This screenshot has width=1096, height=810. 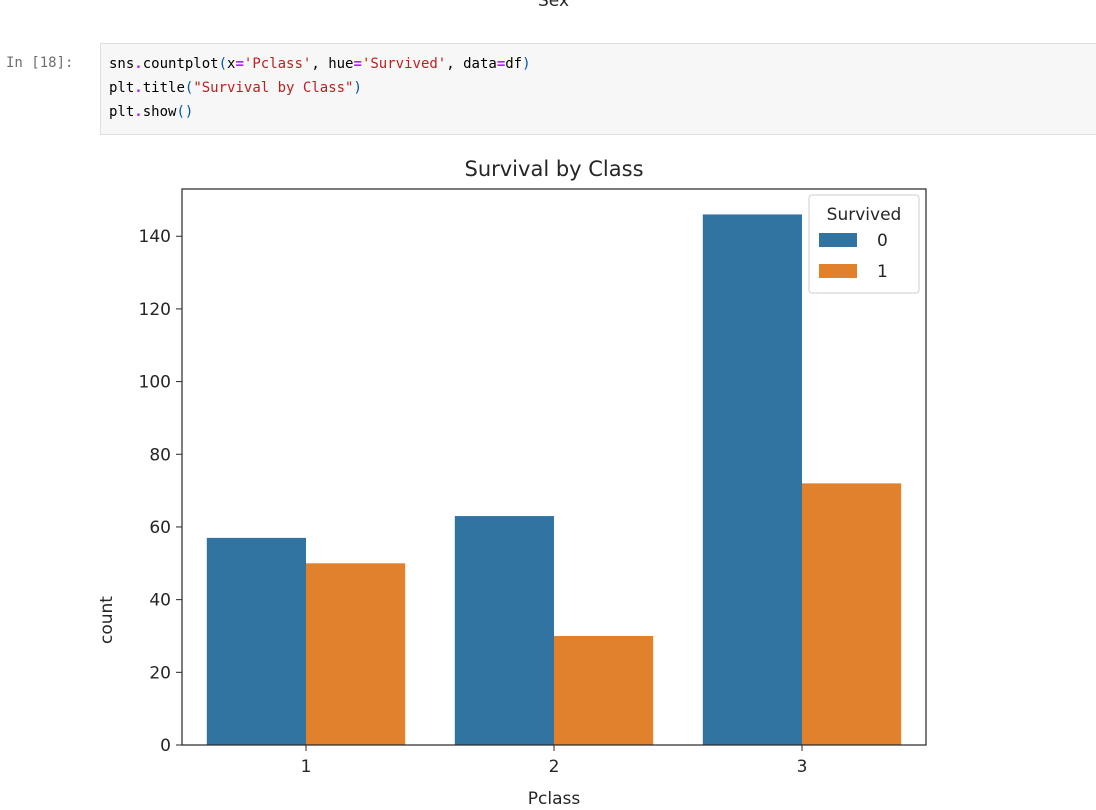 What do you see at coordinates (160, 601) in the screenshot?
I see `y-tick-label: 40` at bounding box center [160, 601].